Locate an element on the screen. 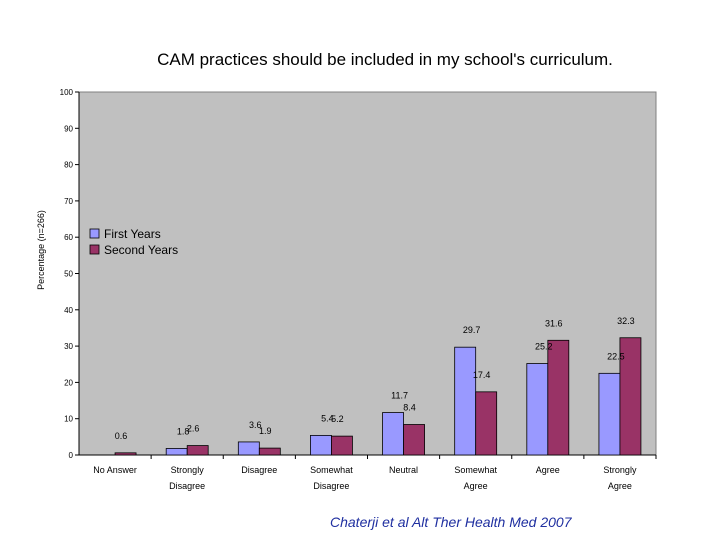 This screenshot has height=540, width=720. data-label: 25.2 is located at coordinates (544, 347).